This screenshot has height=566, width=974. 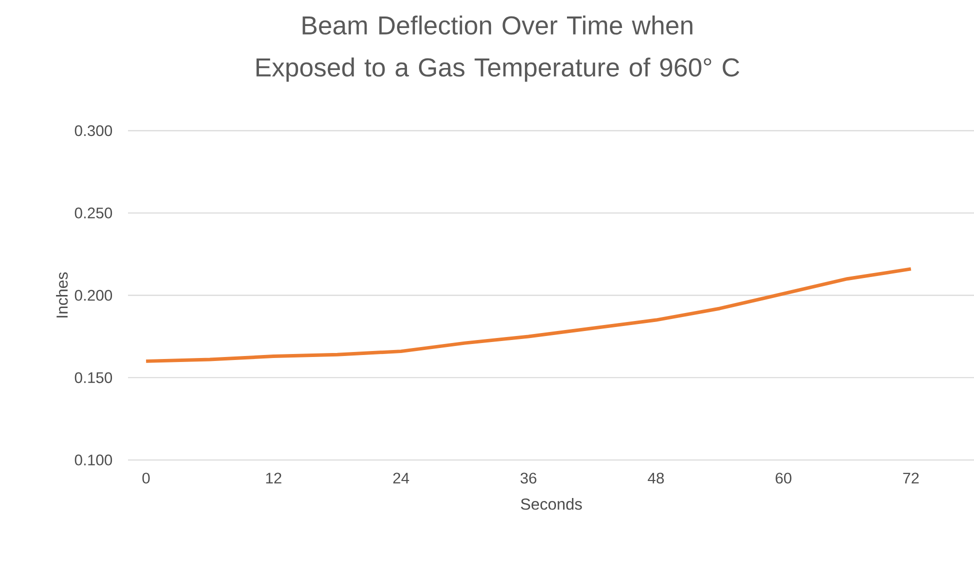 What do you see at coordinates (784, 478) in the screenshot?
I see `x-tick-label: 60` at bounding box center [784, 478].